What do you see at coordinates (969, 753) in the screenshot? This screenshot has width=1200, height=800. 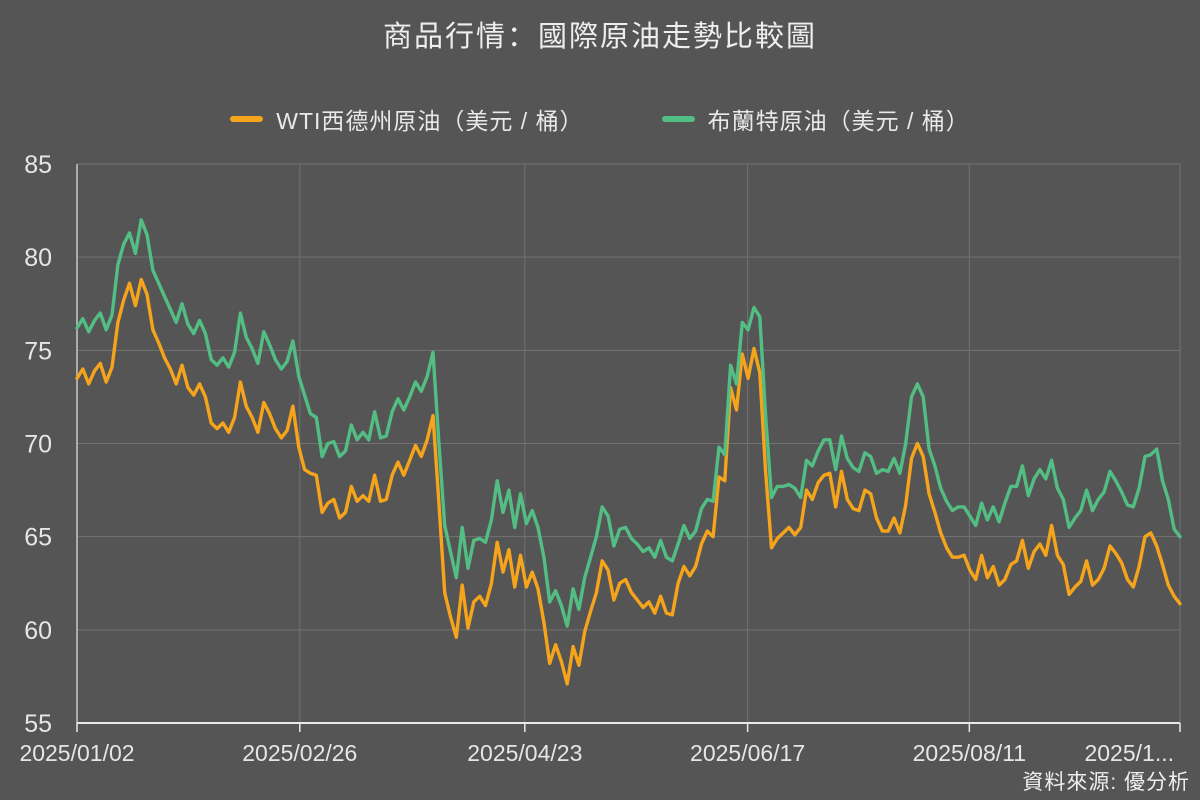 I see `x-axis-label: 2025/08/11` at bounding box center [969, 753].